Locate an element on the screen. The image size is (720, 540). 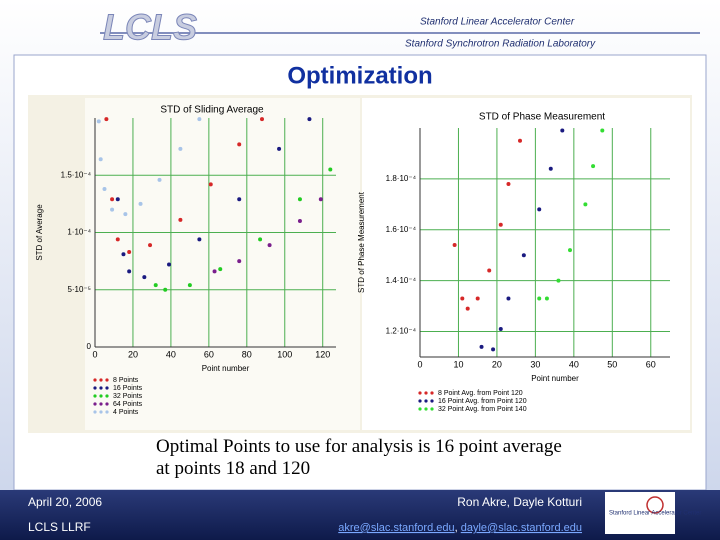
y-tick-label: 5·10⁻⁵ is located at coordinates (79, 289).